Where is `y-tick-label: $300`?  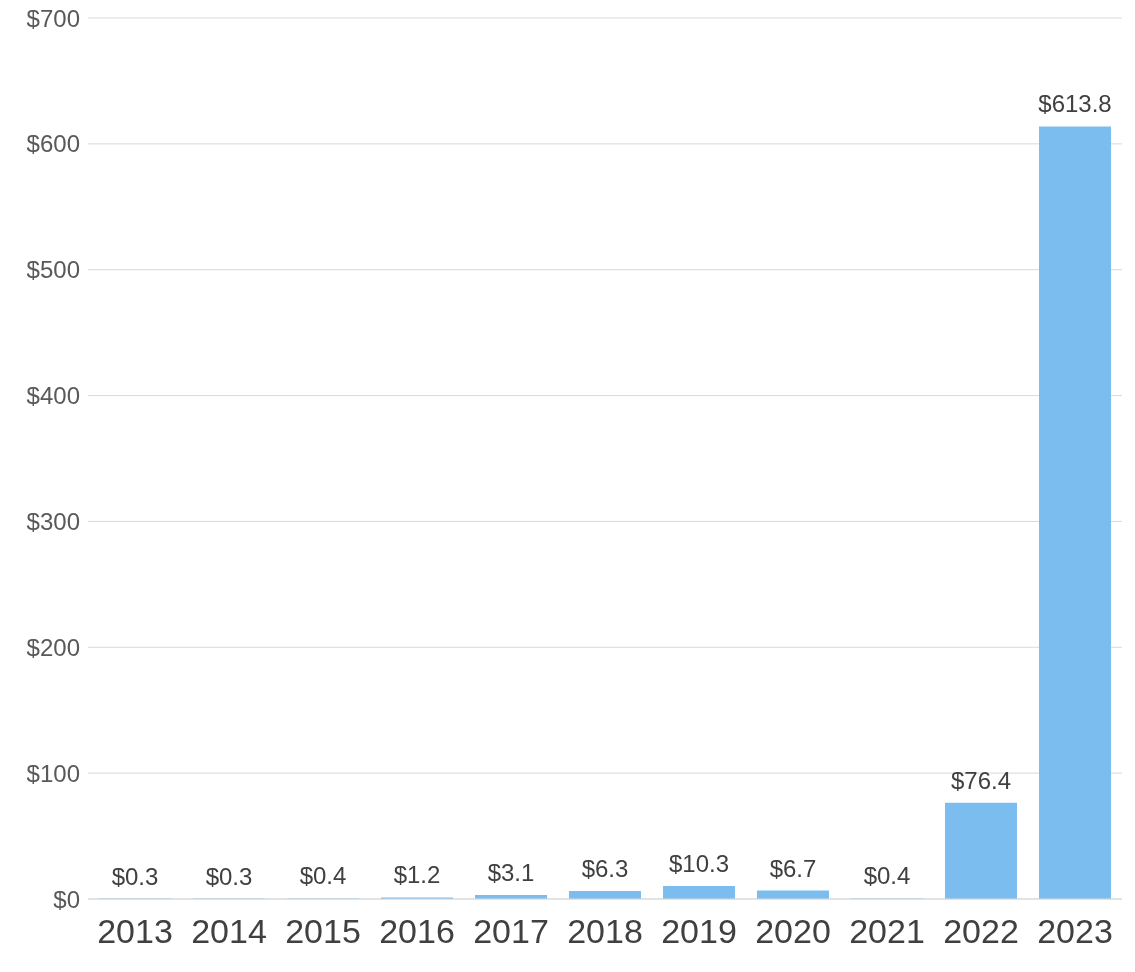
y-tick-label: $300 is located at coordinates (53, 521).